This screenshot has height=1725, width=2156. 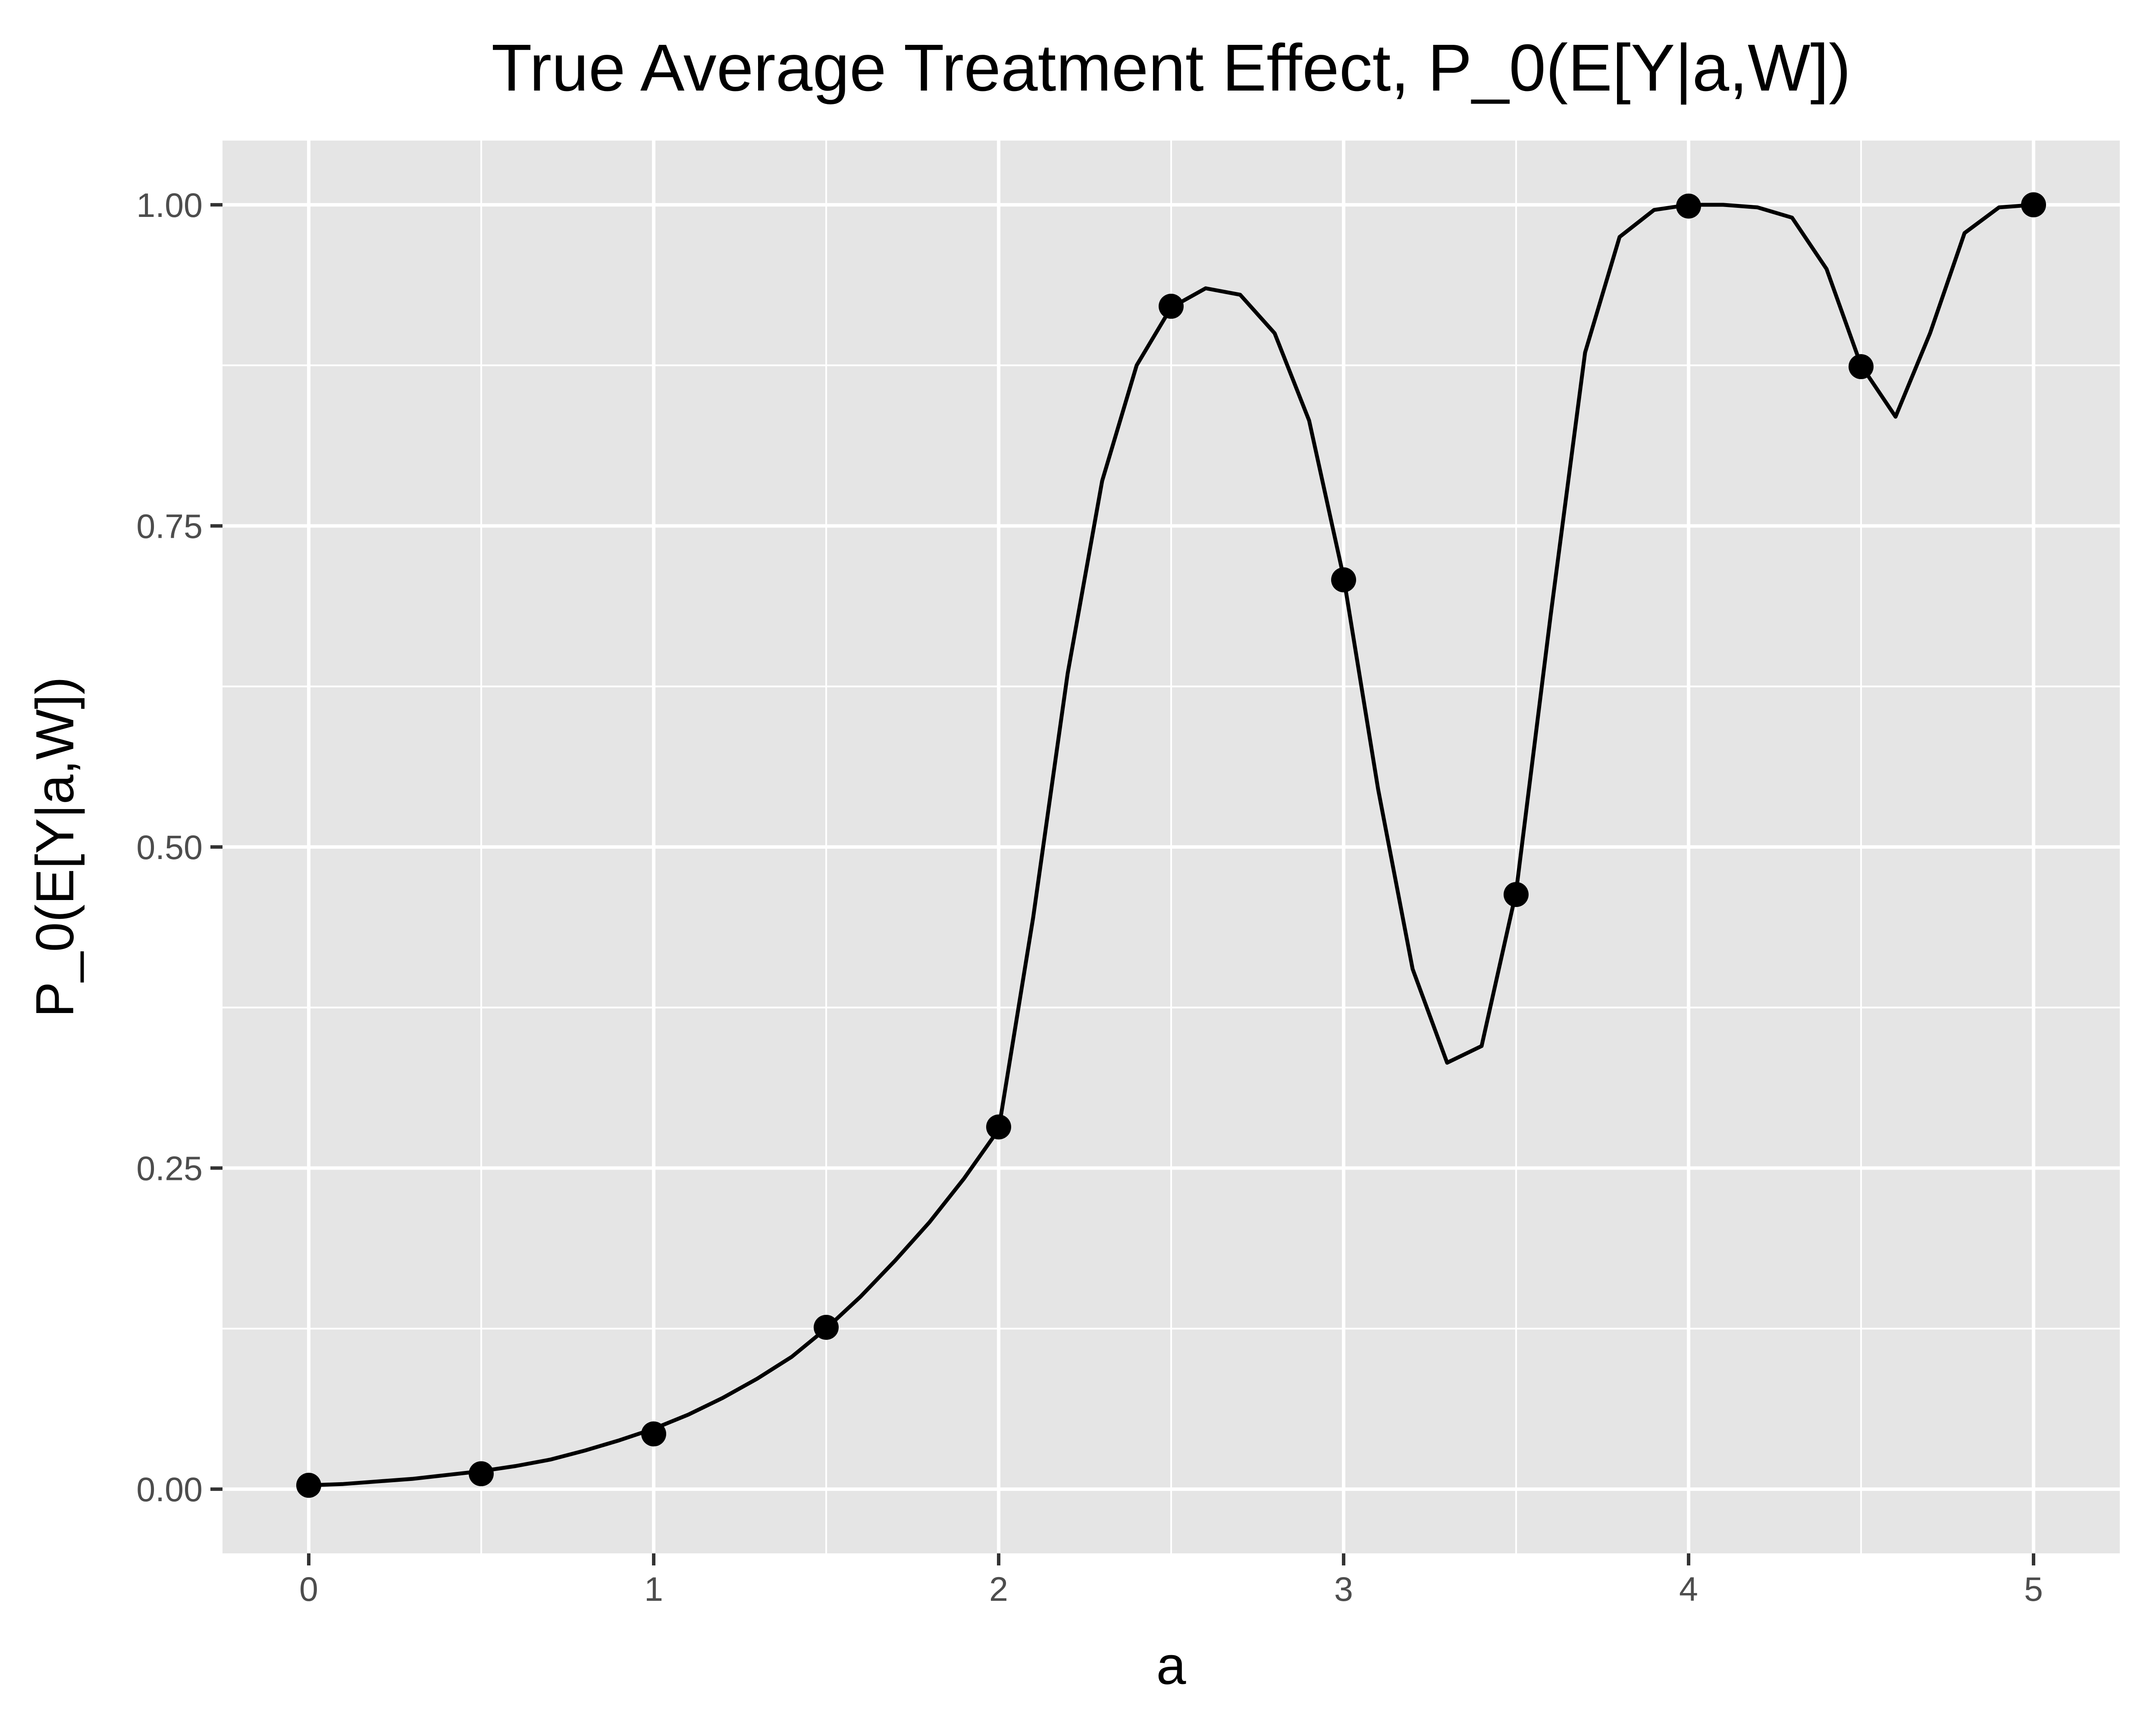 What do you see at coordinates (308, 1589) in the screenshot?
I see `x-tick-label: 0` at bounding box center [308, 1589].